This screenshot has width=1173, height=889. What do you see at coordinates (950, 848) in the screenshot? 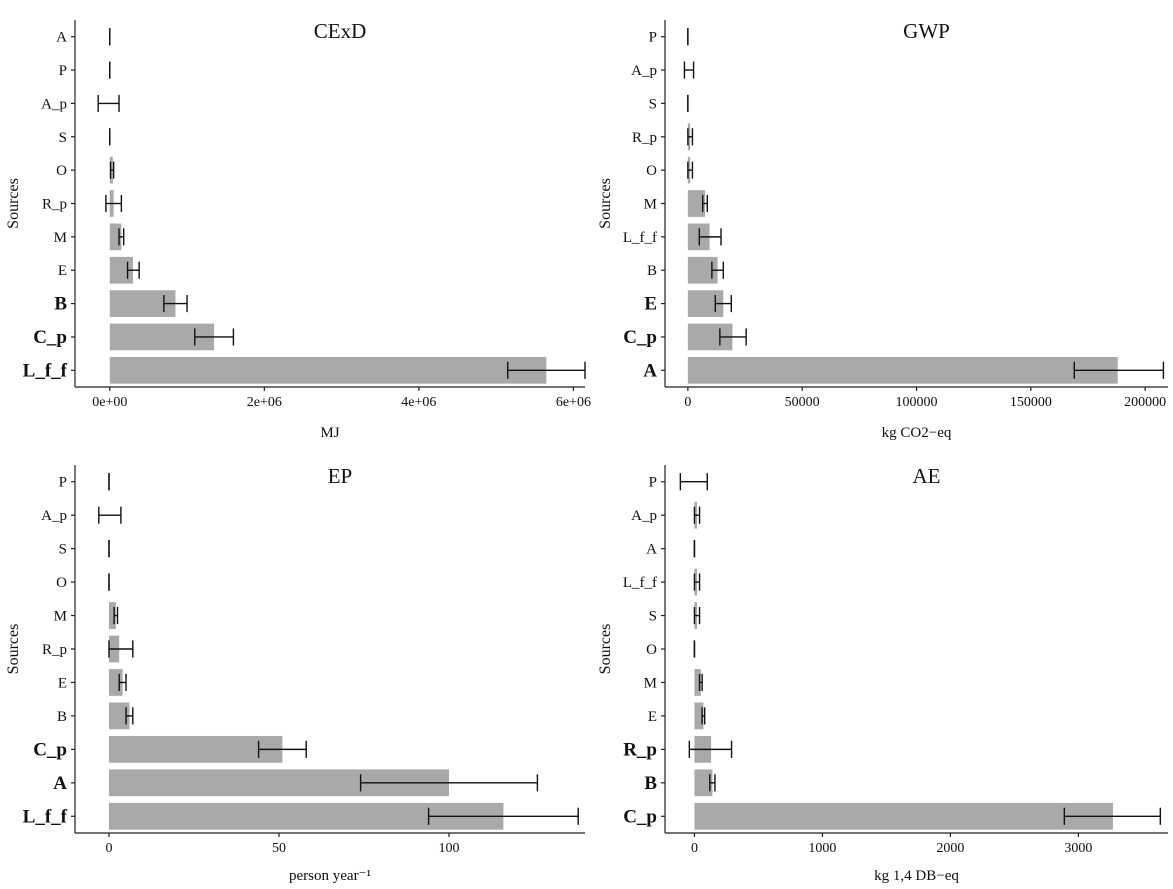
I see `x-tick-label: 2000` at bounding box center [950, 848].